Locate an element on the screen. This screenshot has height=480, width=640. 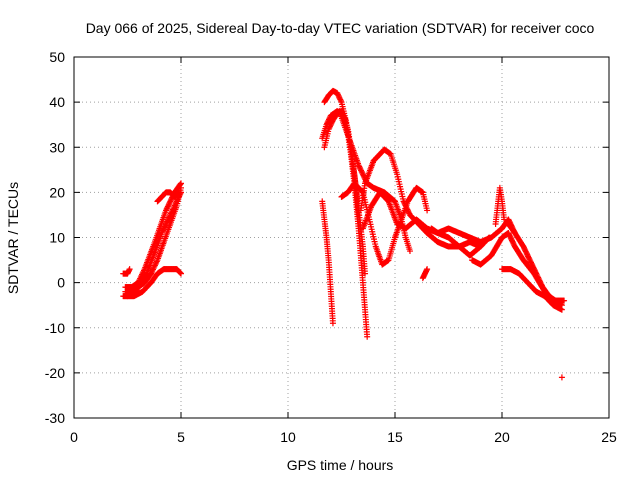
x-tick-label: 15 is located at coordinates (395, 437).